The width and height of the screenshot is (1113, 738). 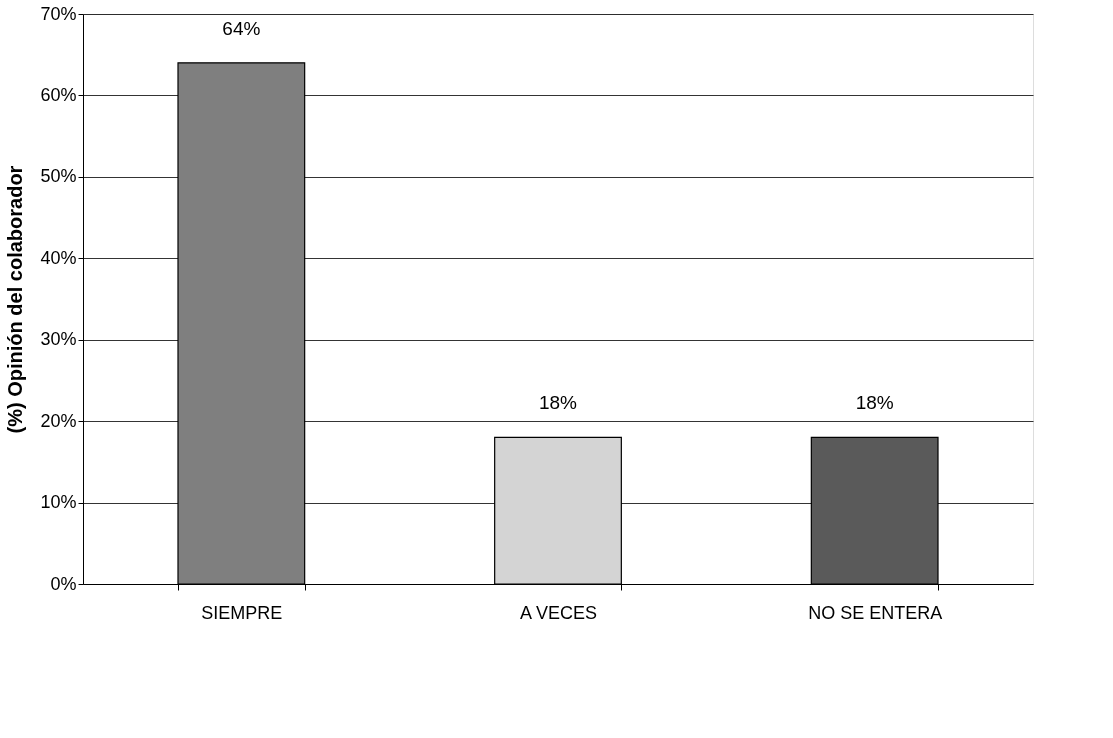 What do you see at coordinates (58, 420) in the screenshot?
I see `y-tick-label: 20%` at bounding box center [58, 420].